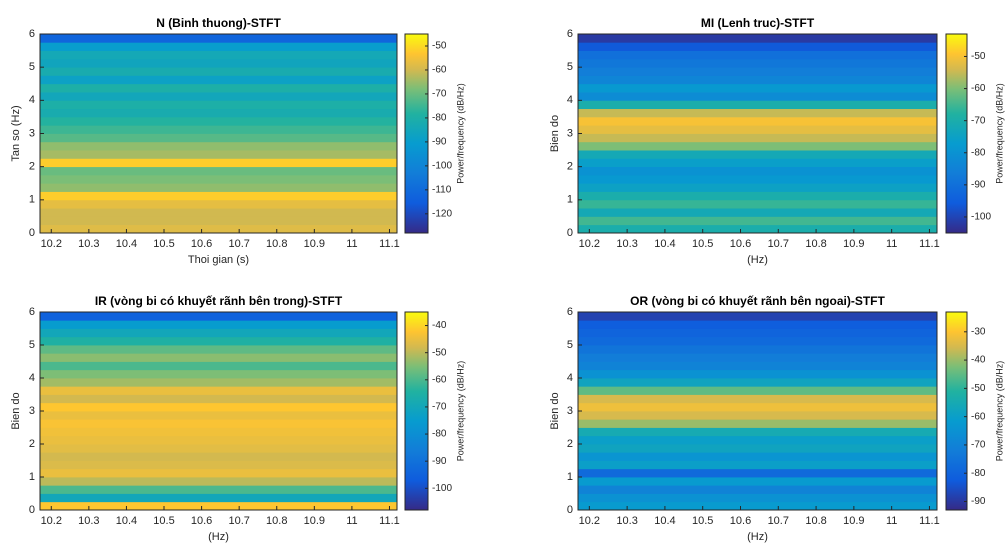 The image size is (1006, 545). I want to click on y-tick-label: 3, so click(570, 411).